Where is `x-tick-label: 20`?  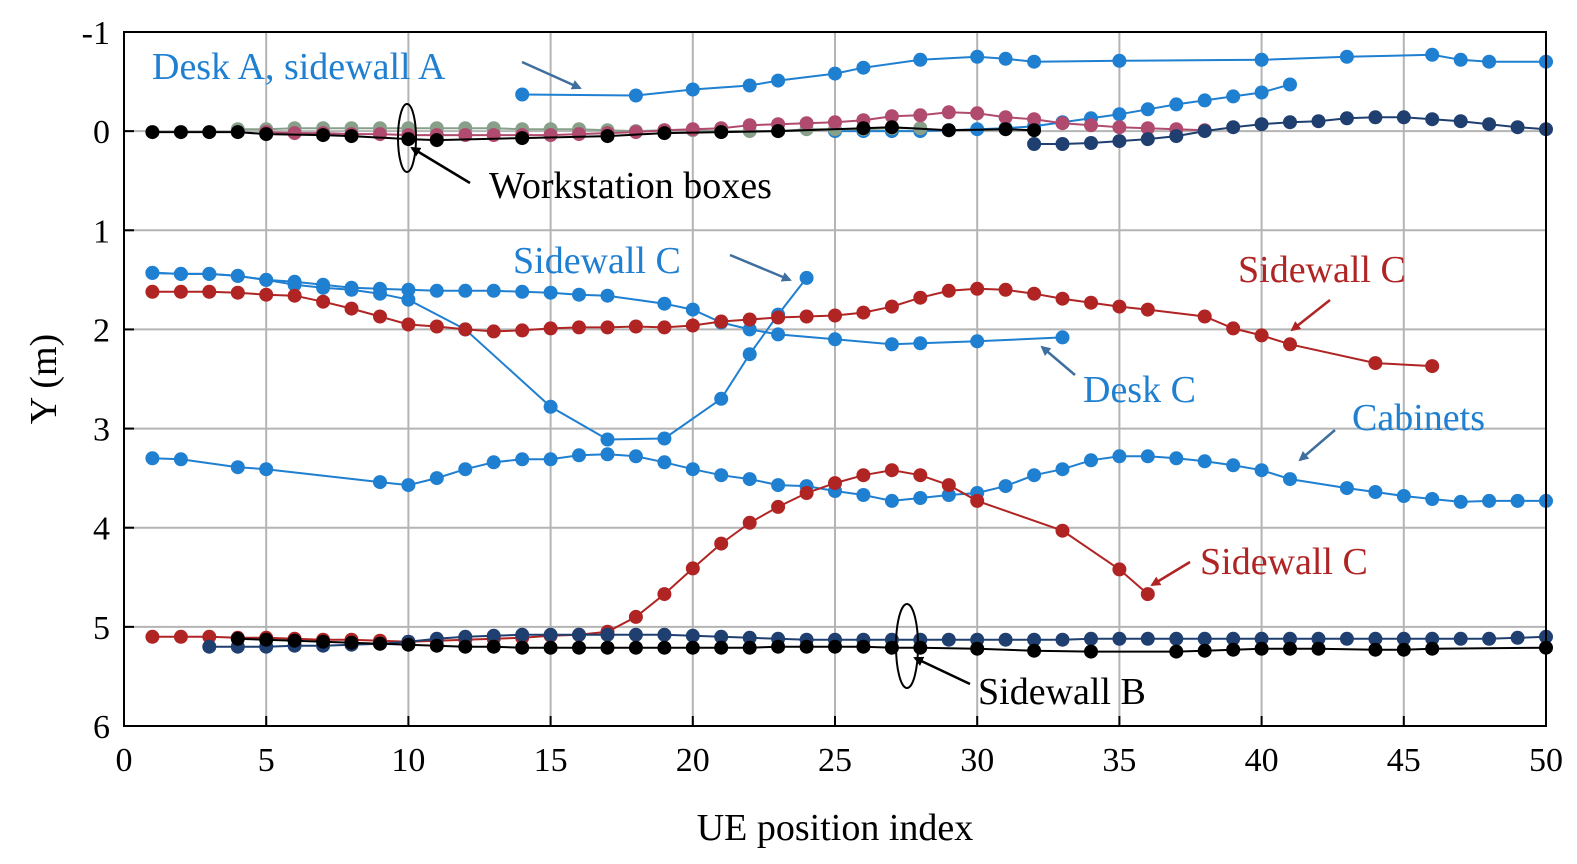 x-tick-label: 20 is located at coordinates (693, 760).